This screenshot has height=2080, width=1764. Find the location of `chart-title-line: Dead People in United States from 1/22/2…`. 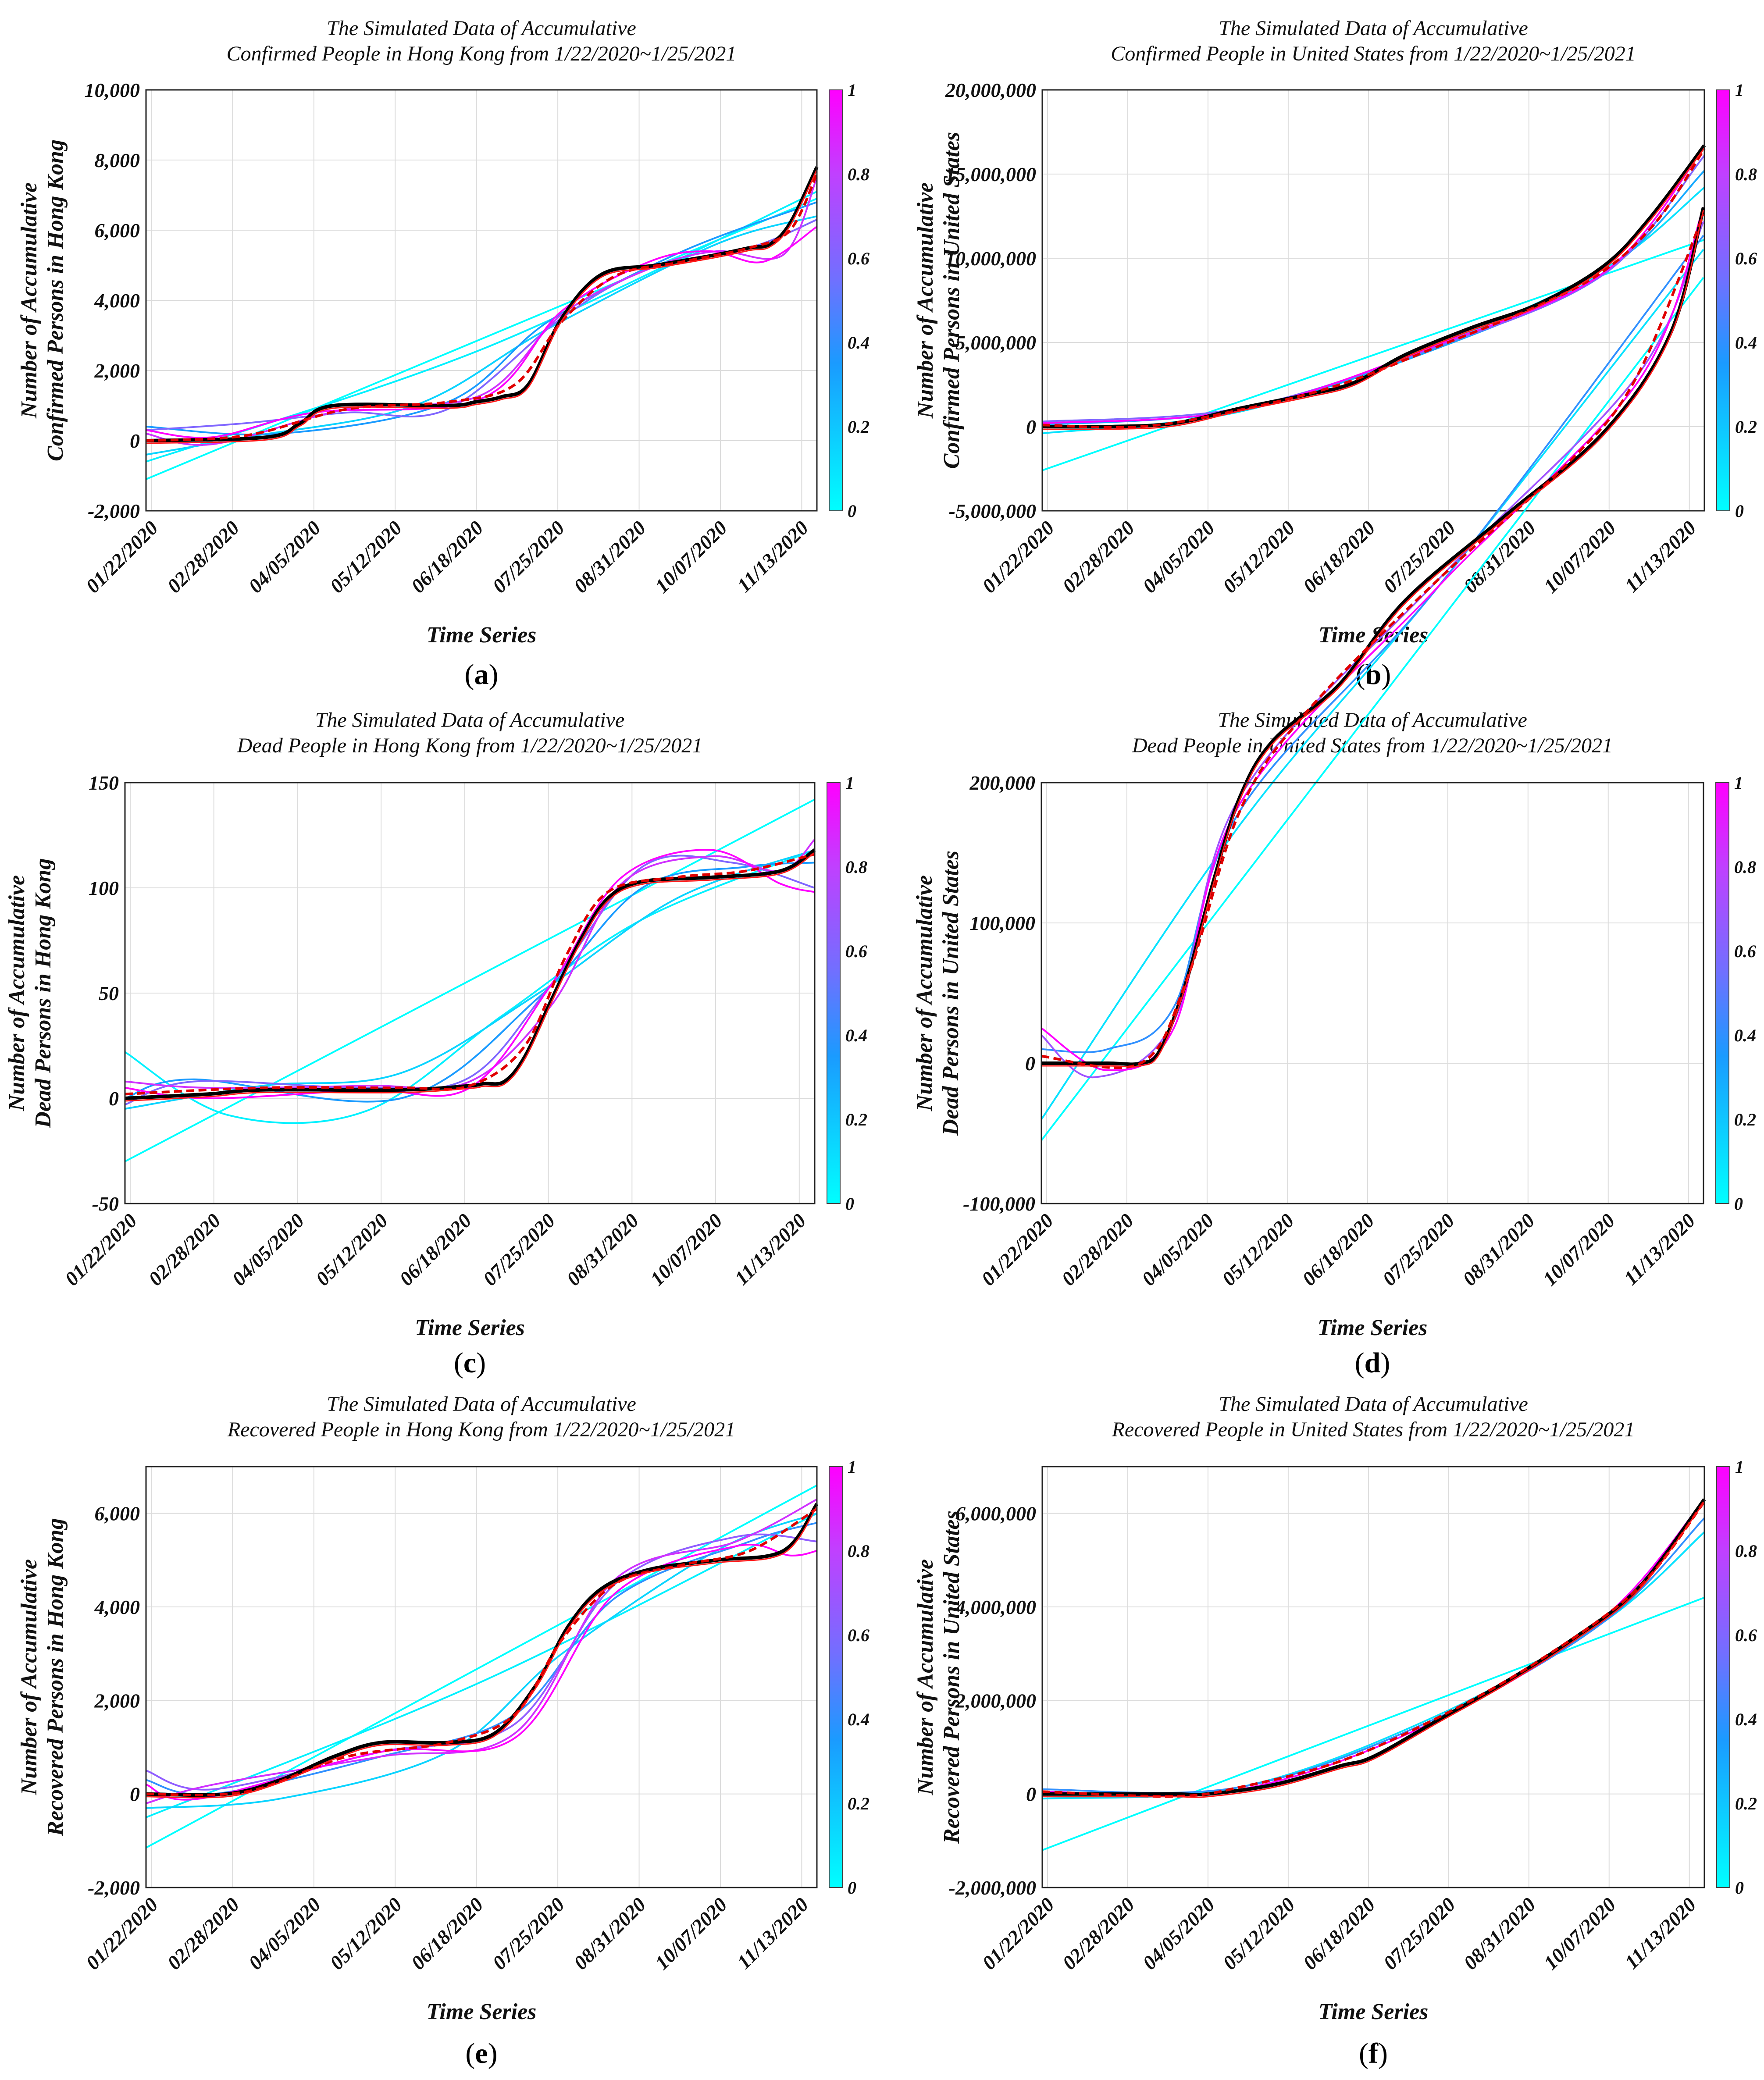

chart-title-line: Dead People in United States from 1/22/2… is located at coordinates (1373, 745).